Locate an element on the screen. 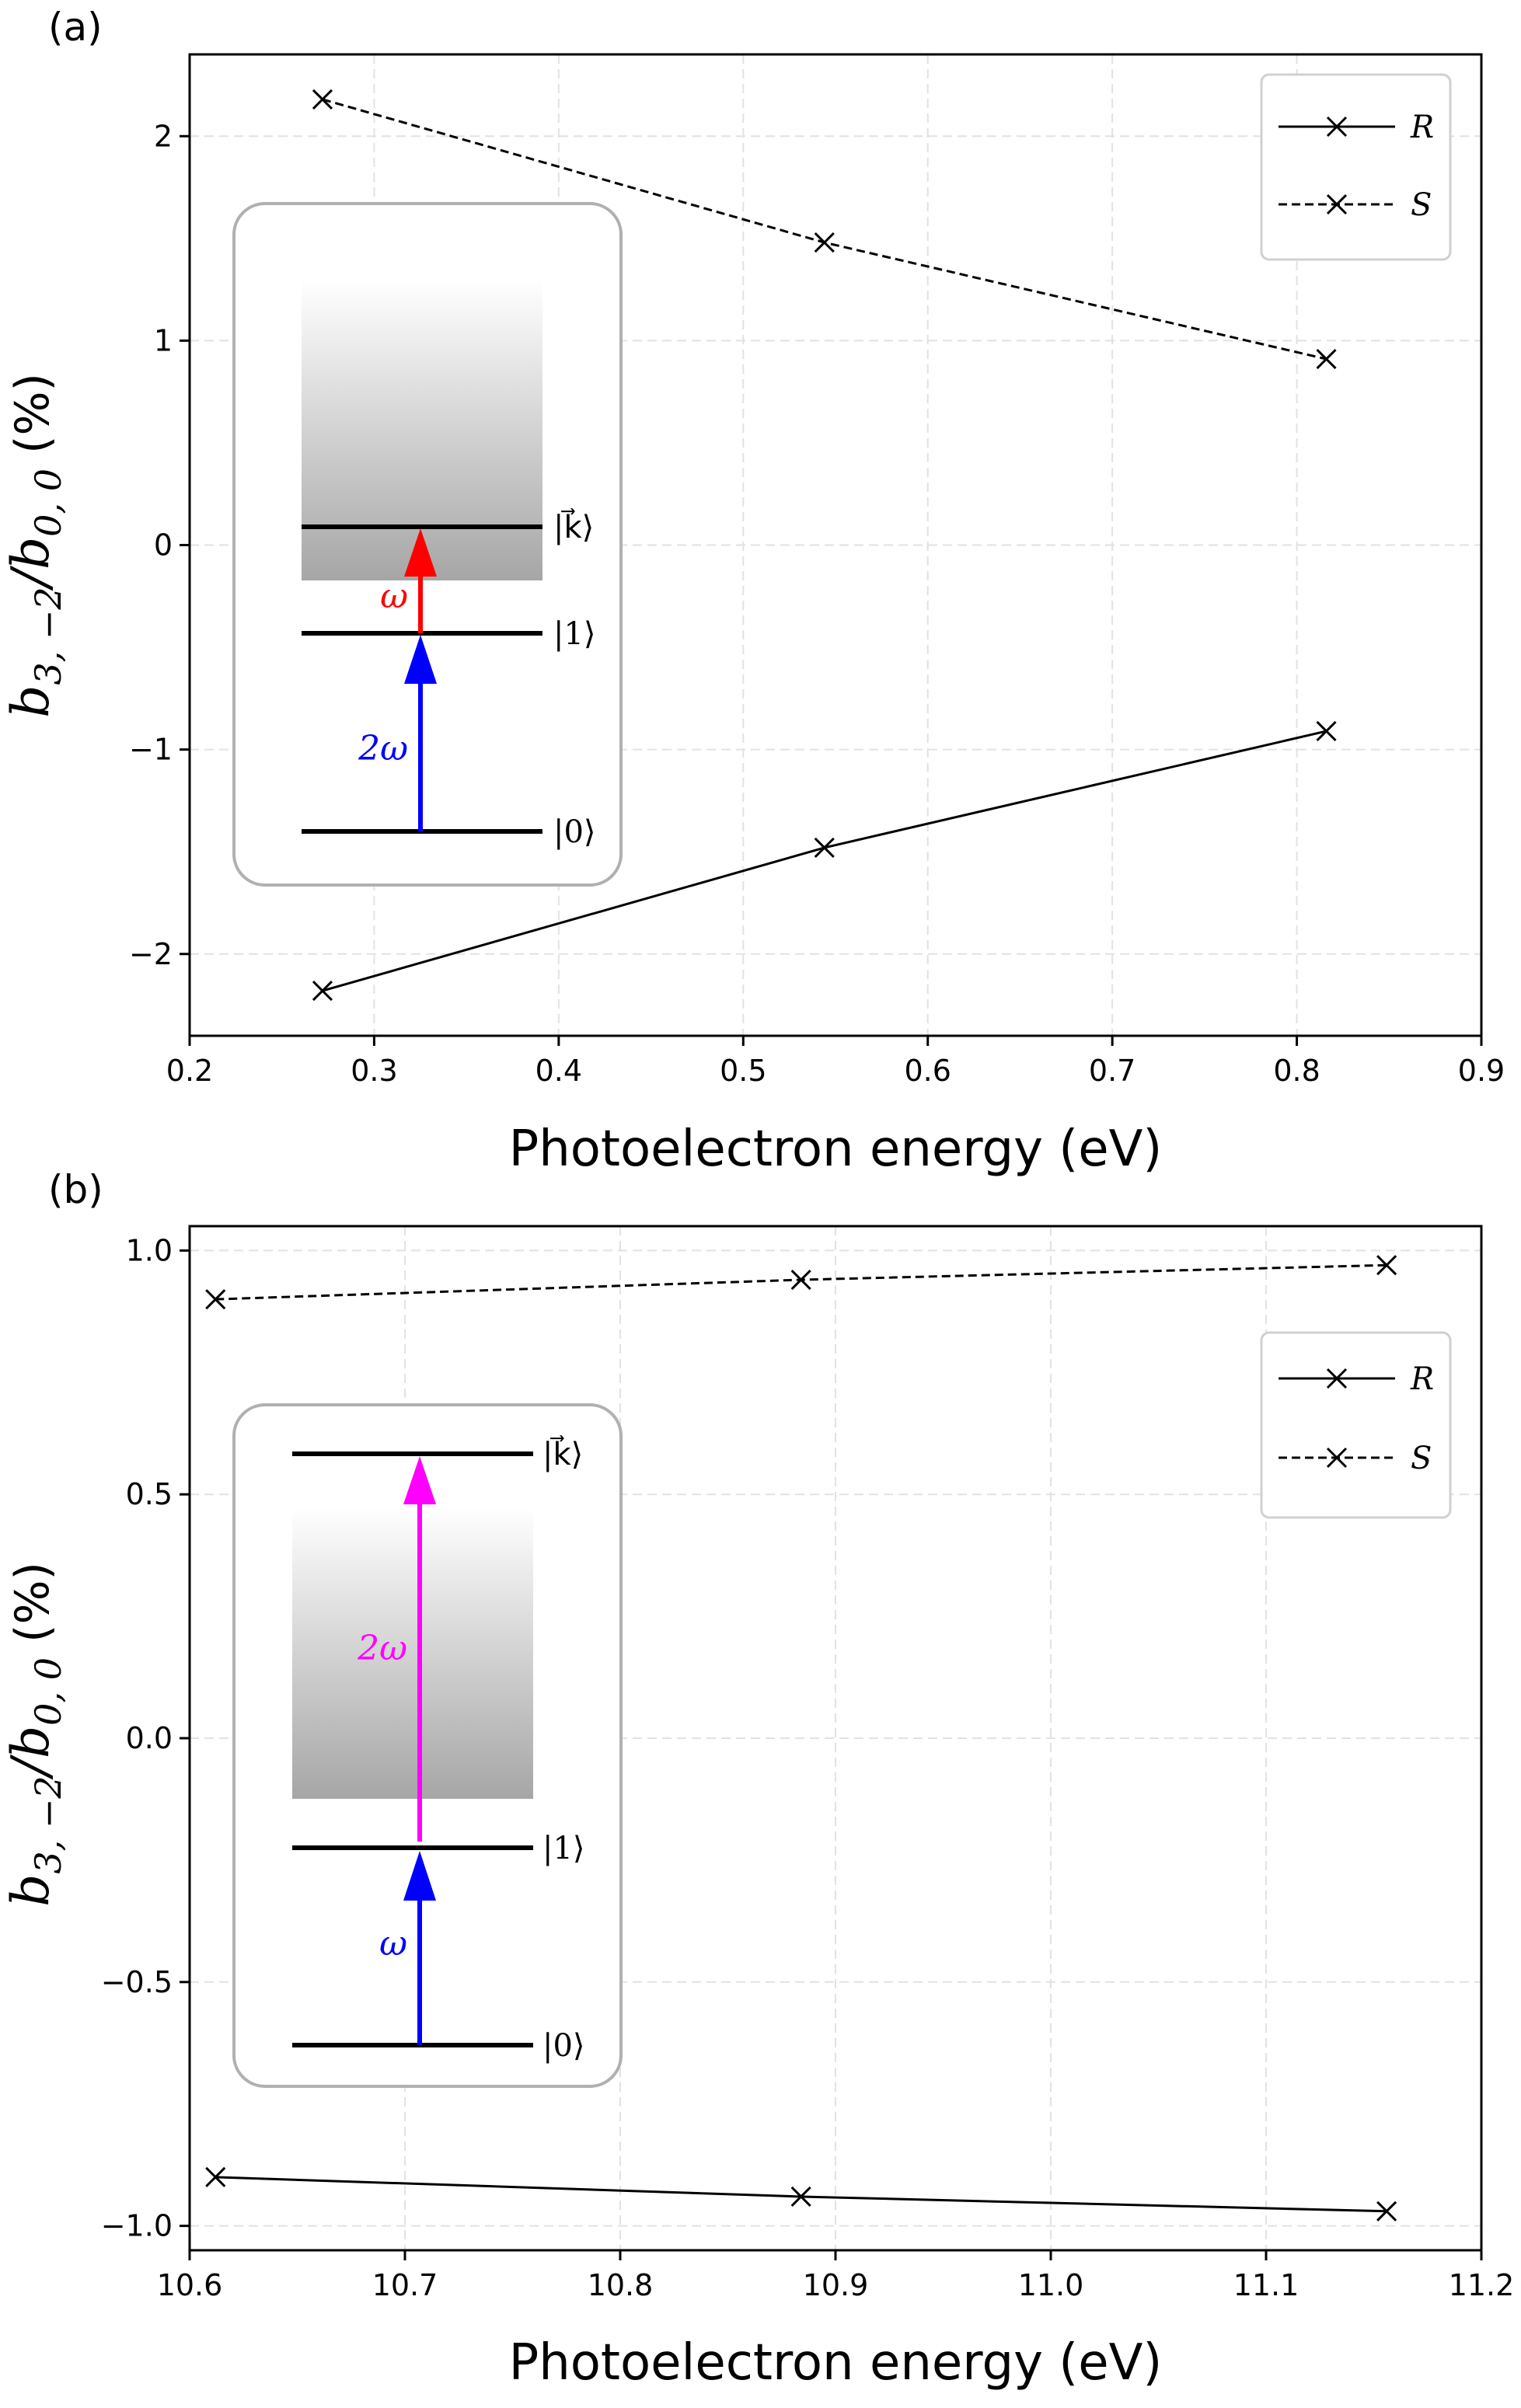 This screenshot has width=1521, height=2408. x-tick-label: 0.6 is located at coordinates (927, 1071).